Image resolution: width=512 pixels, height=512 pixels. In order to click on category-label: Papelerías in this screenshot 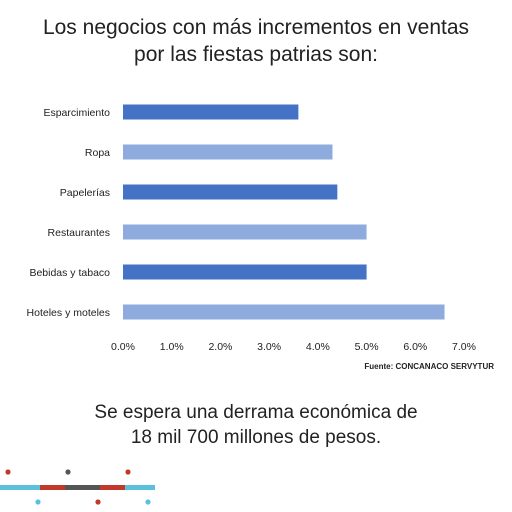, I will do `click(85, 193)`.